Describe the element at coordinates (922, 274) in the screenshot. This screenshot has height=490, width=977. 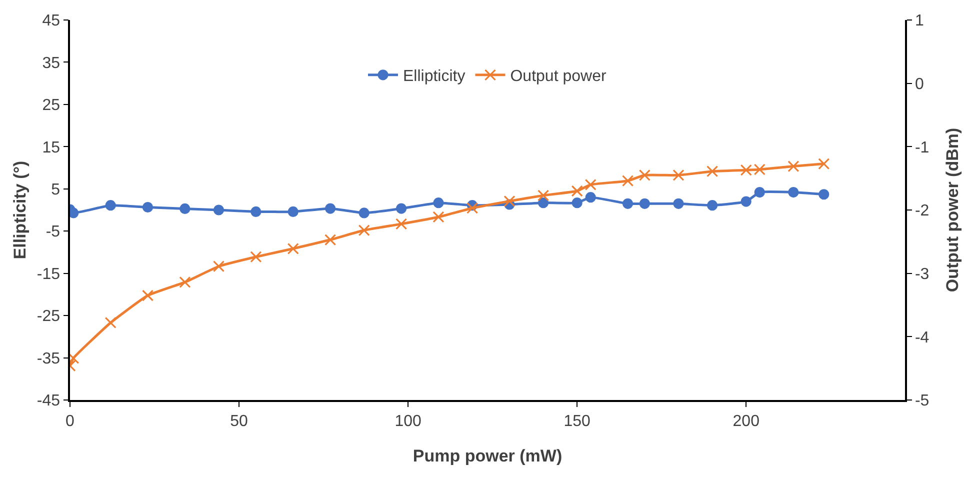
I see `y2-tick-label: -3` at that location.